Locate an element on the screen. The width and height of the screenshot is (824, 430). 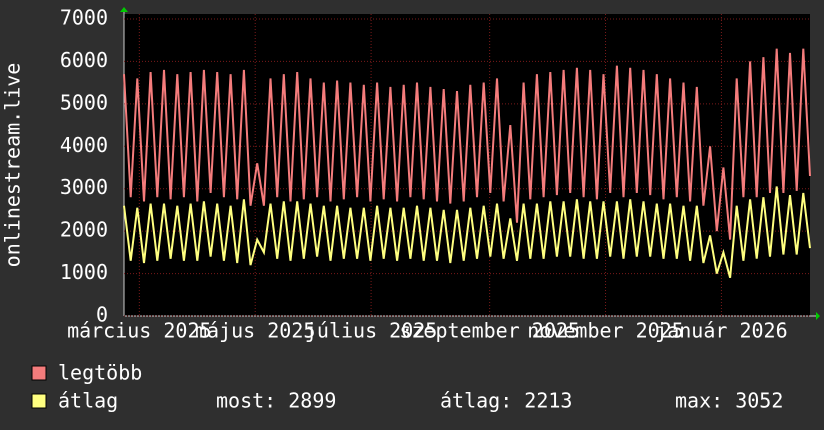
y-tick-label: 2000 is located at coordinates (84, 230).